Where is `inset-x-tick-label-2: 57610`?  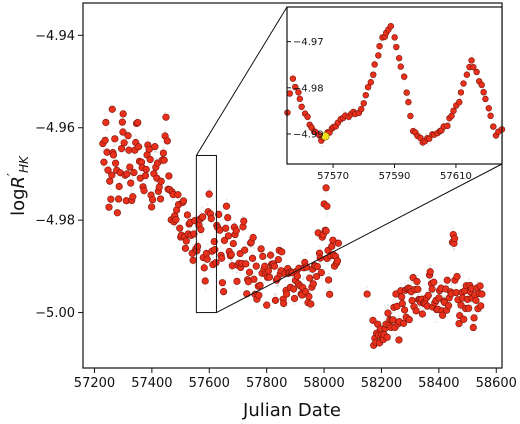
inset-x-tick-label-2: 57610 is located at coordinates (456, 176).